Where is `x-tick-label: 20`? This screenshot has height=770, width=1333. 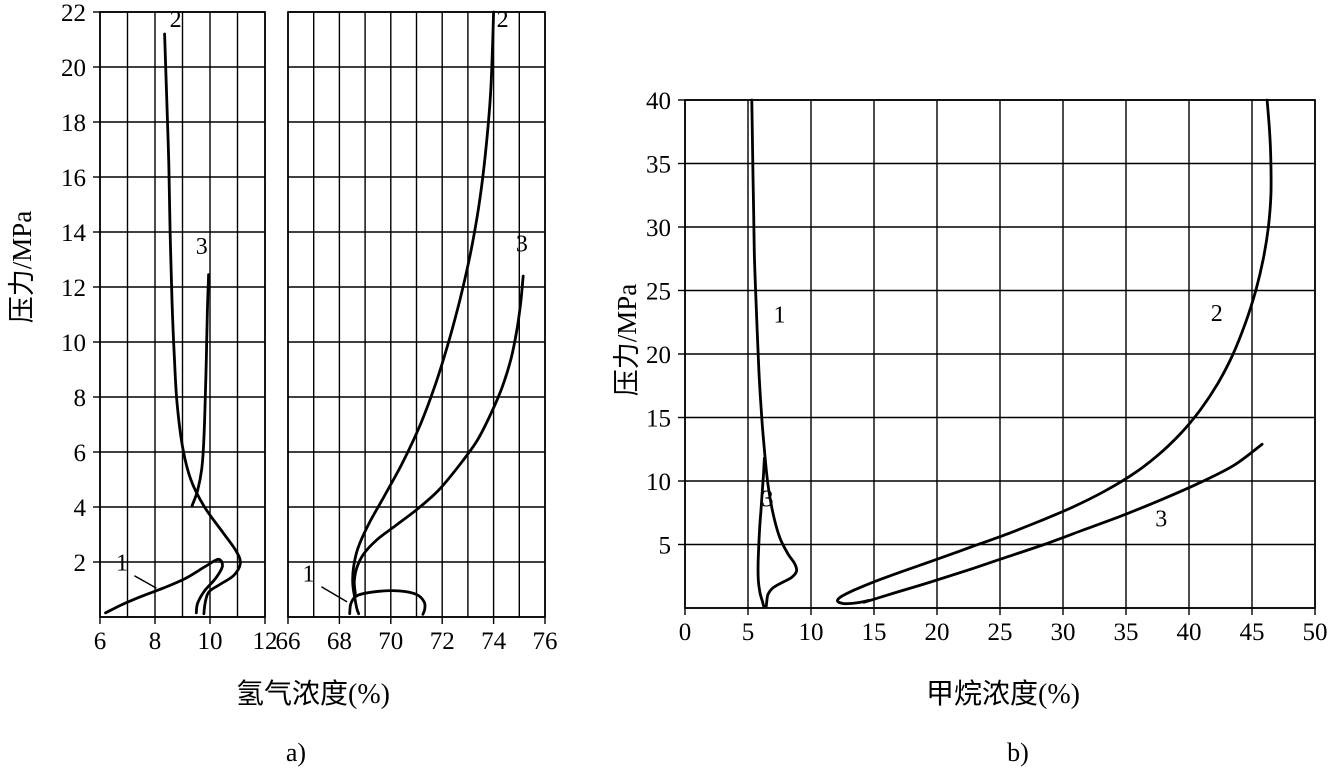
x-tick-label: 20 is located at coordinates (937, 632).